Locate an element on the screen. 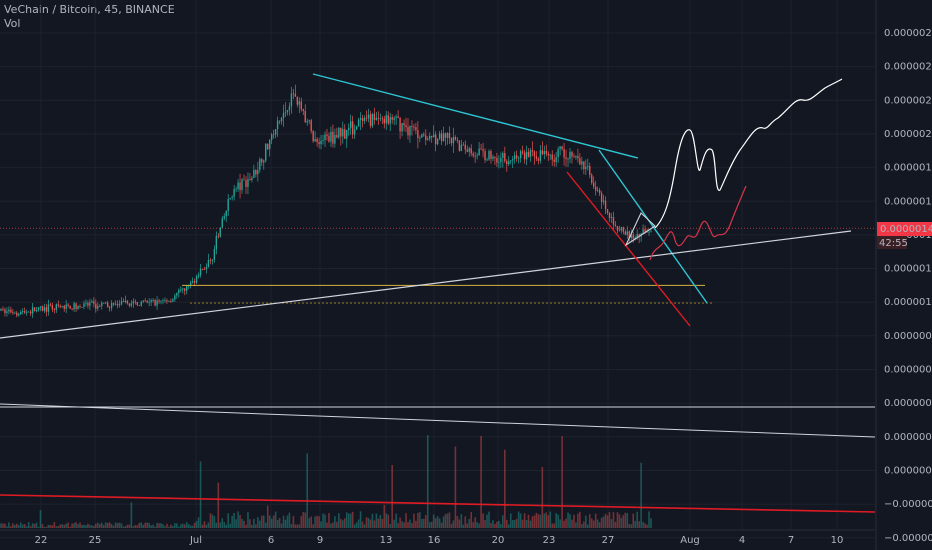 The image size is (932, 550). time-axis: 22 25 Jul 6 9 13 16 20 23 27 Aug 4 7 10 is located at coordinates (437, 537).